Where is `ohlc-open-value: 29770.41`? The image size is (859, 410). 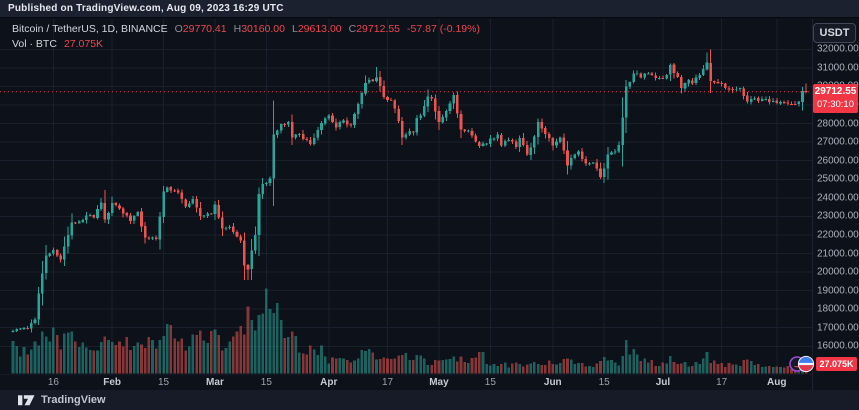 ohlc-open-value: 29770.41 is located at coordinates (204, 29).